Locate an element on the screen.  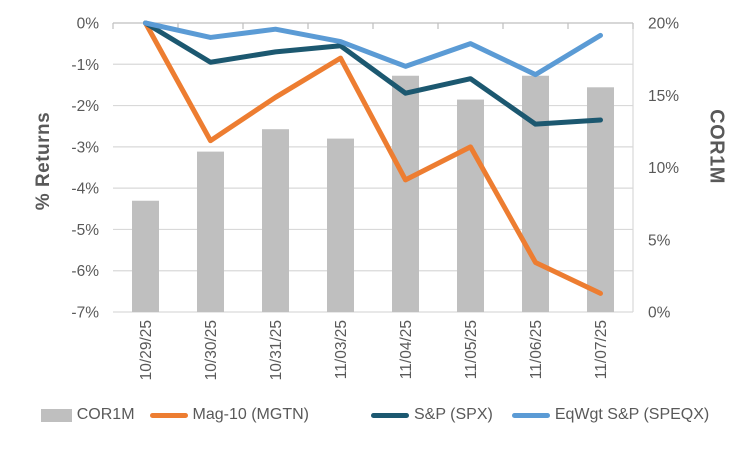
left-axis-tick-label: -3% is located at coordinates (85, 147).